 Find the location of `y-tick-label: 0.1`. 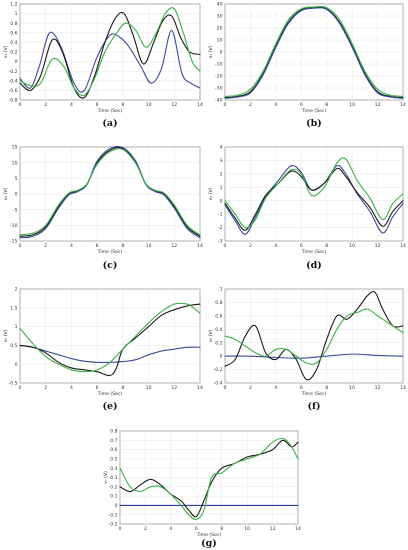

y-tick-label: 0.1 is located at coordinates (113, 497).